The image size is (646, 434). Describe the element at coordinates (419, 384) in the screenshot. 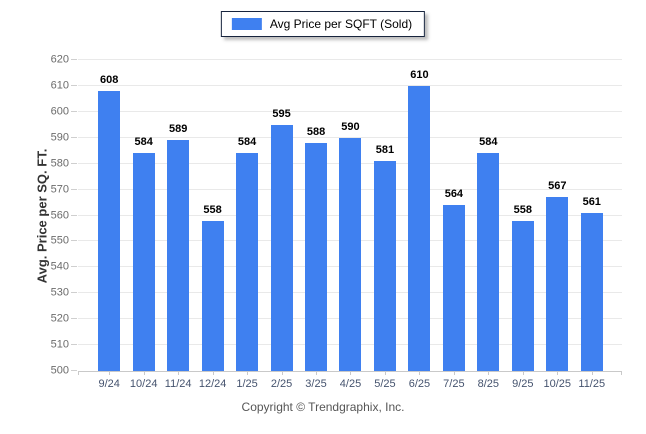

I see `x-tick-label: 6/25` at that location.